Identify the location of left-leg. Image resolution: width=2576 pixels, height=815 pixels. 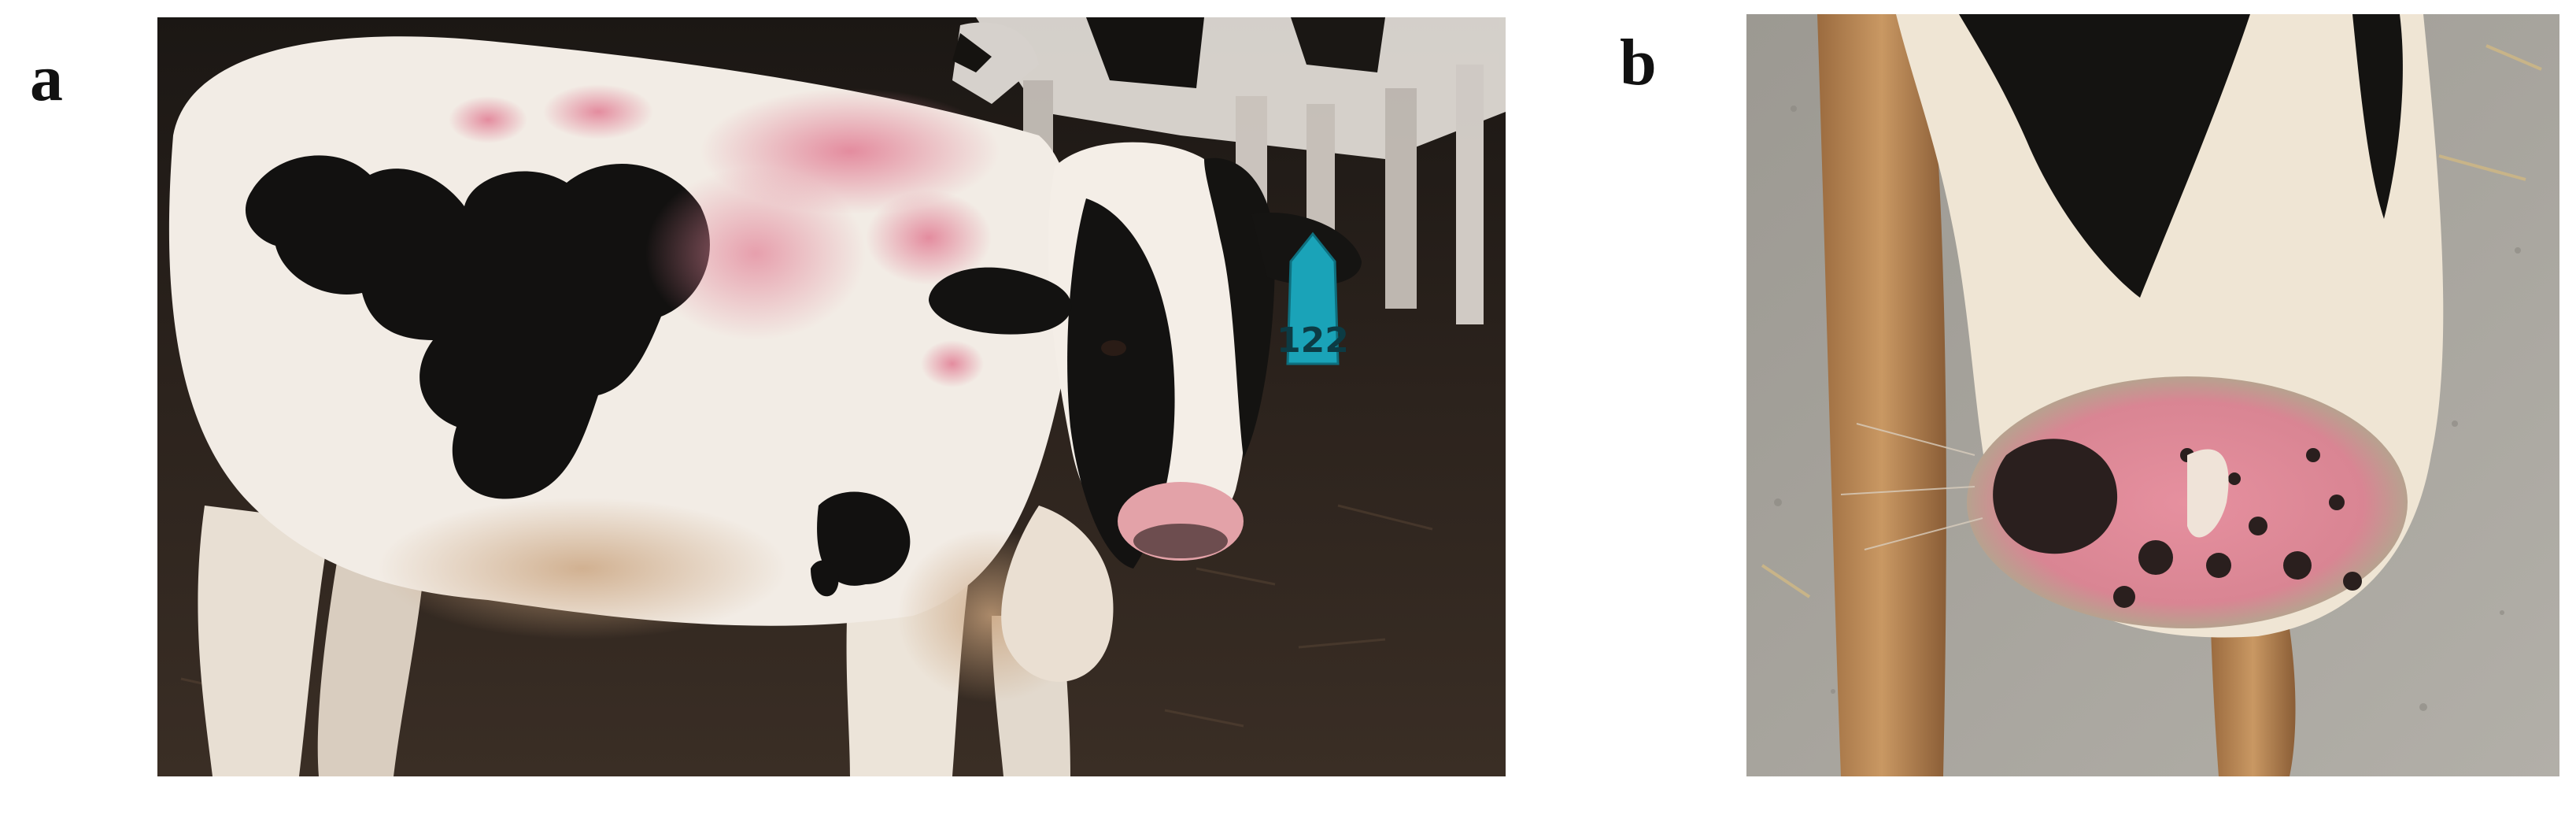
(1881, 395).